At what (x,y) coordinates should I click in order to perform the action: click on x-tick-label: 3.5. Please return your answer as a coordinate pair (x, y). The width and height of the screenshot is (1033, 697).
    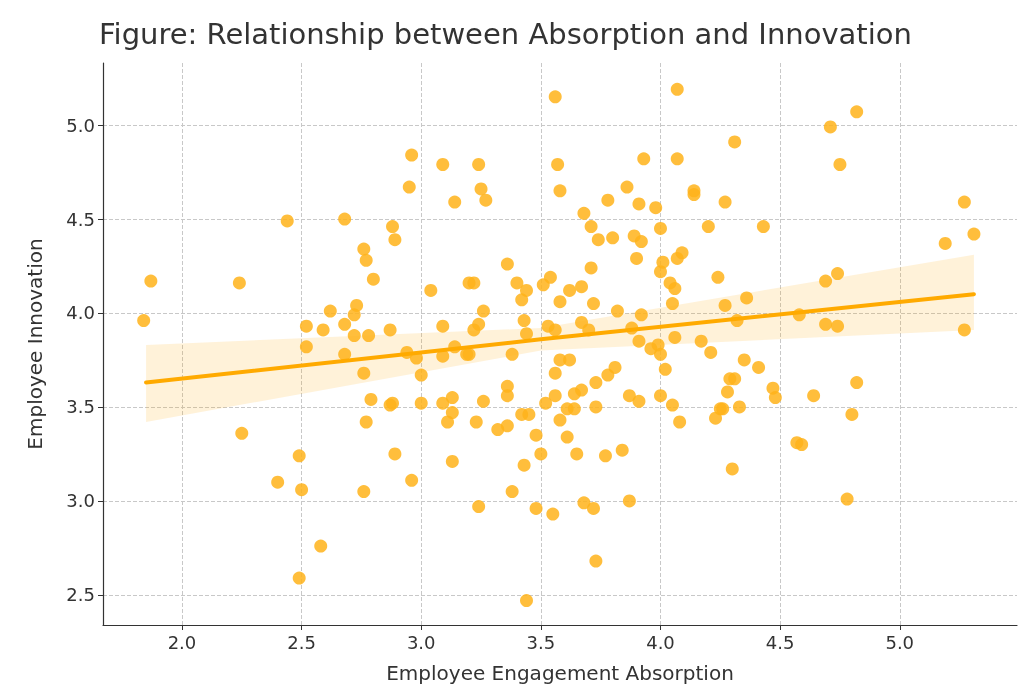
    Looking at the image, I should click on (541, 642).